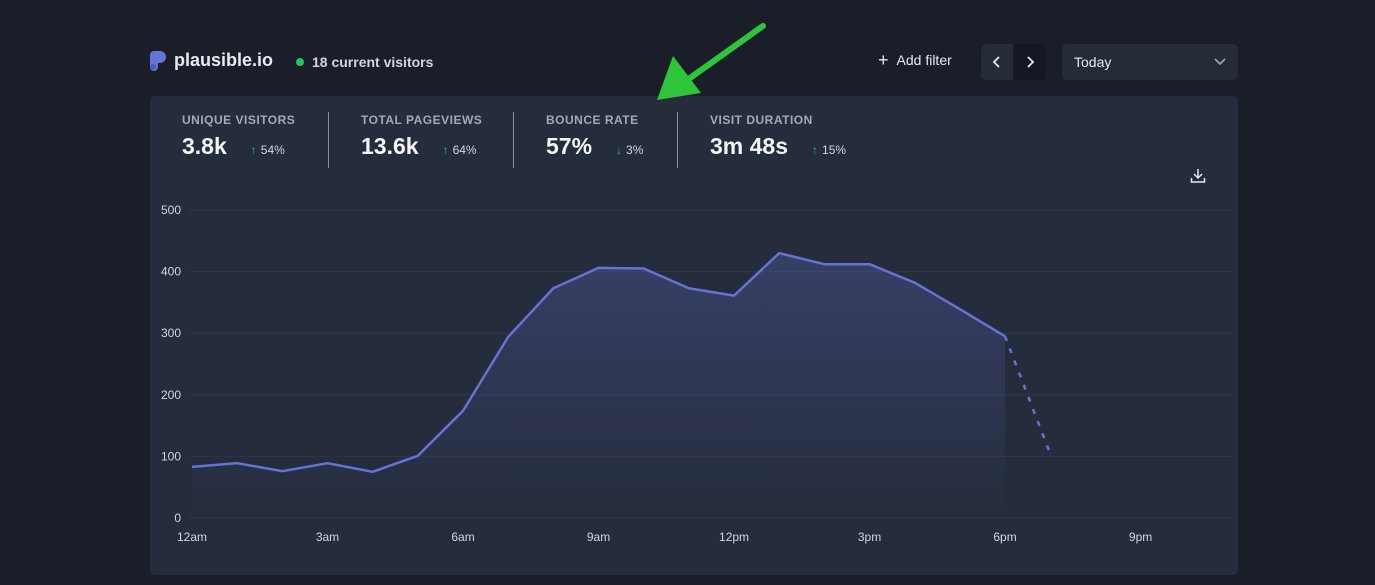  I want to click on period-select: Today, so click(1150, 62).